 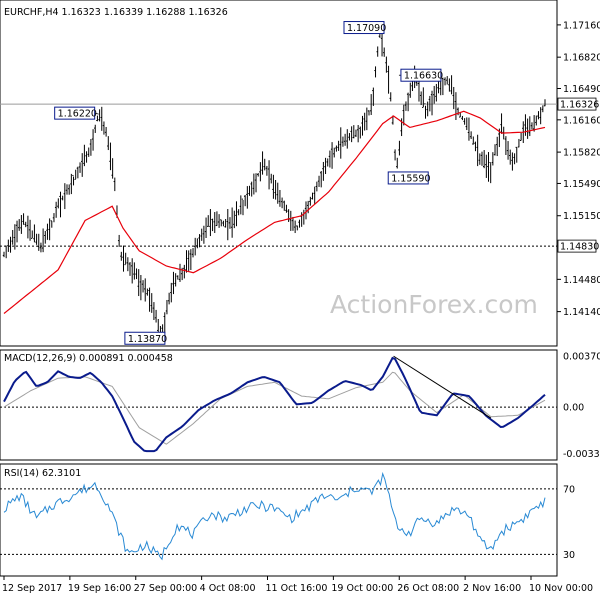 What do you see at coordinates (581, 312) in the screenshot?
I see `axis-tick-label: 1.14140` at bounding box center [581, 312].